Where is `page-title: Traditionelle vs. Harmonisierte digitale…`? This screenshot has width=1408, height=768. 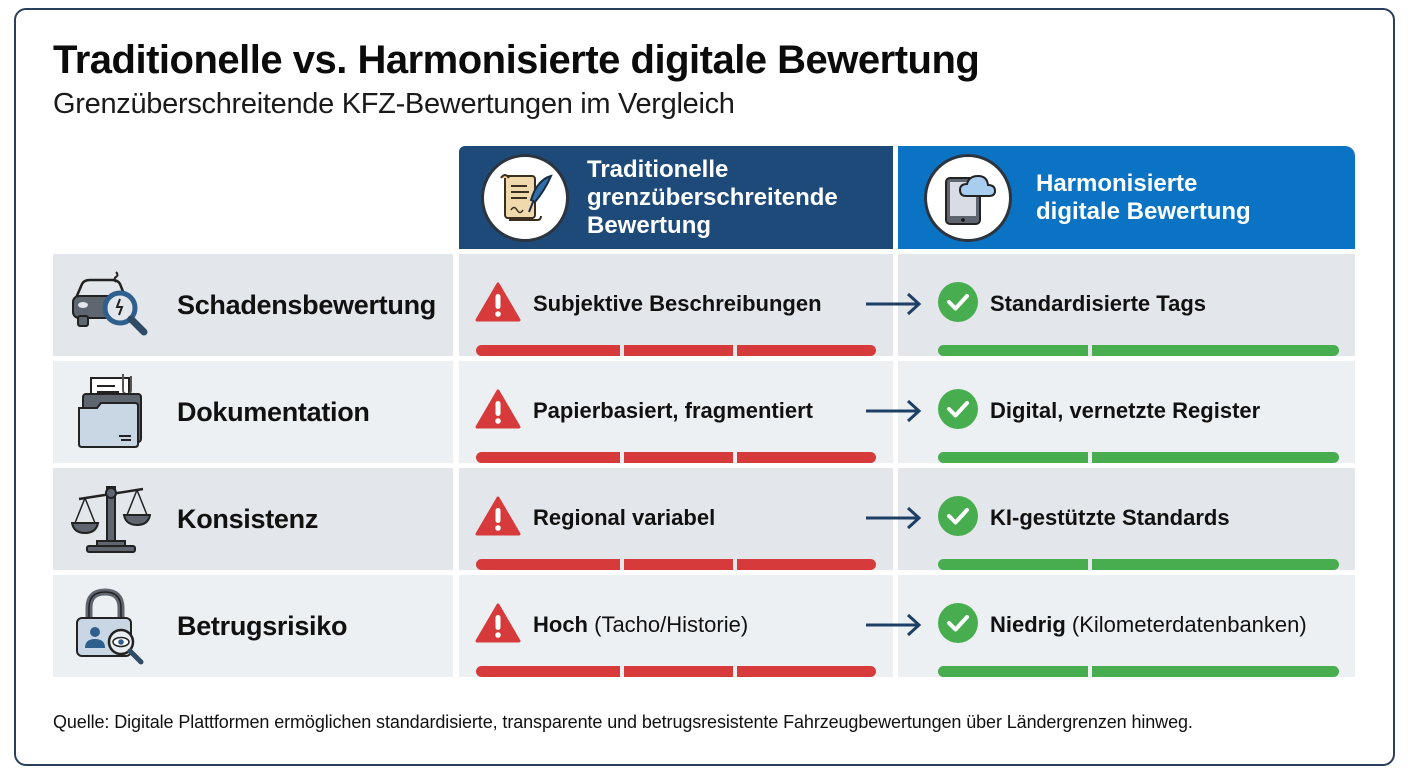 page-title: Traditionelle vs. Harmonisierte digitale… is located at coordinates (516, 60).